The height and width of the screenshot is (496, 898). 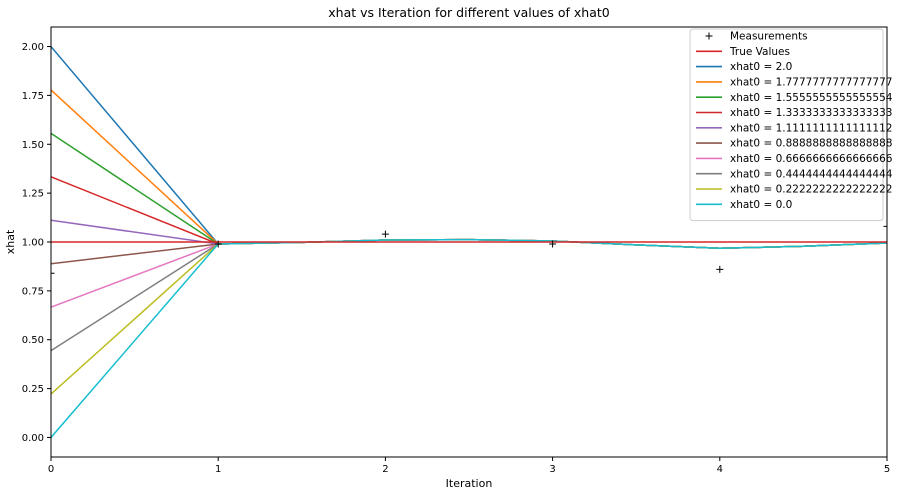 What do you see at coordinates (33, 389) in the screenshot?
I see `y-tick-label: 0.25` at bounding box center [33, 389].